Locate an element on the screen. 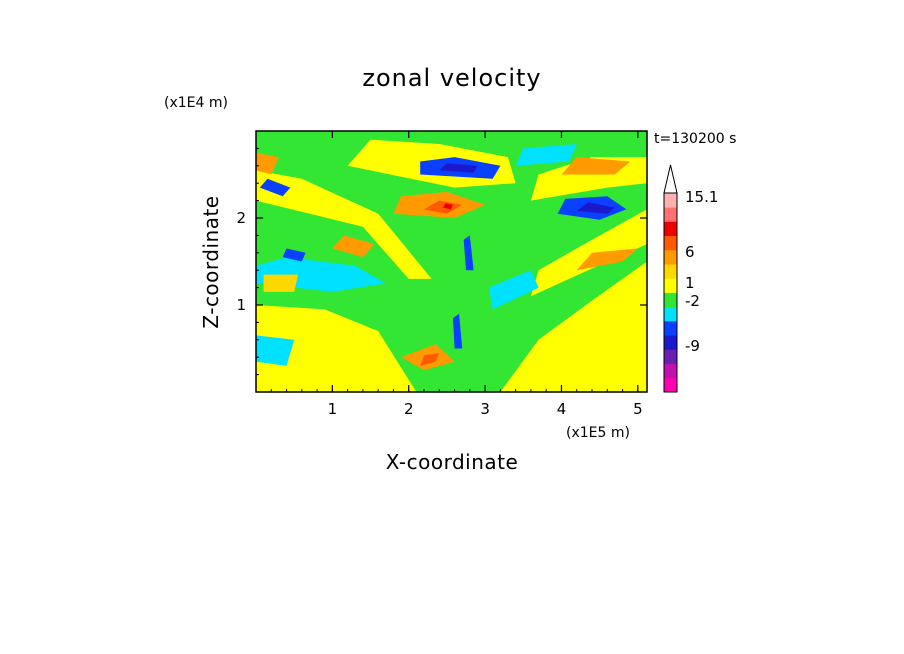 This screenshot has width=904, height=654. colorbar-label: -9 is located at coordinates (692, 346).